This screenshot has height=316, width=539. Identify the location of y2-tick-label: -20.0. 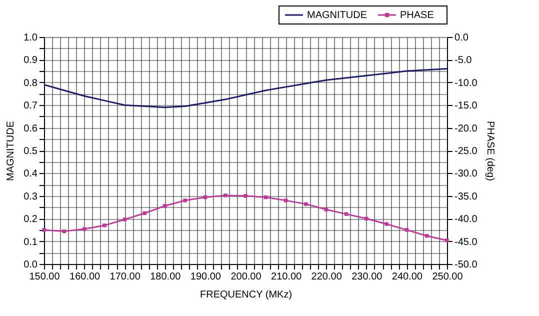
(466, 128).